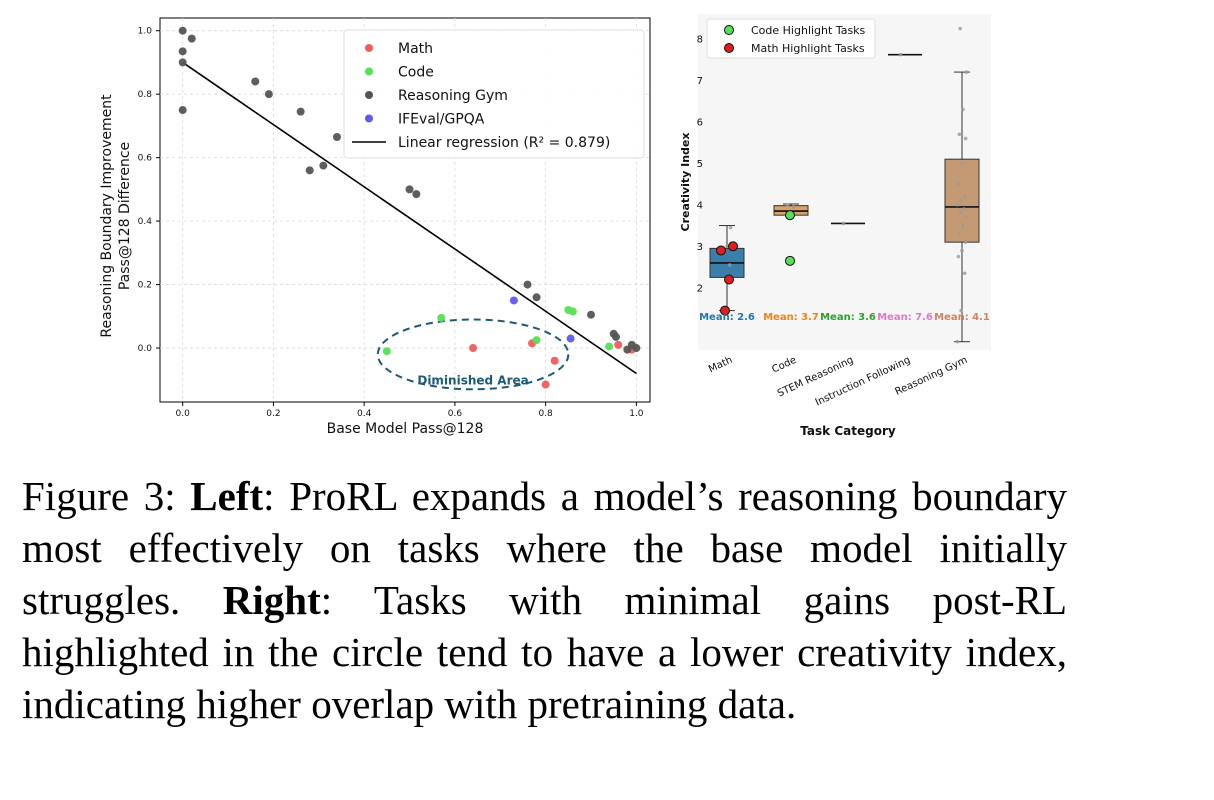  Describe the element at coordinates (145, 159) in the screenshot. I see `scatter-y-tick-label: 0.6` at that location.